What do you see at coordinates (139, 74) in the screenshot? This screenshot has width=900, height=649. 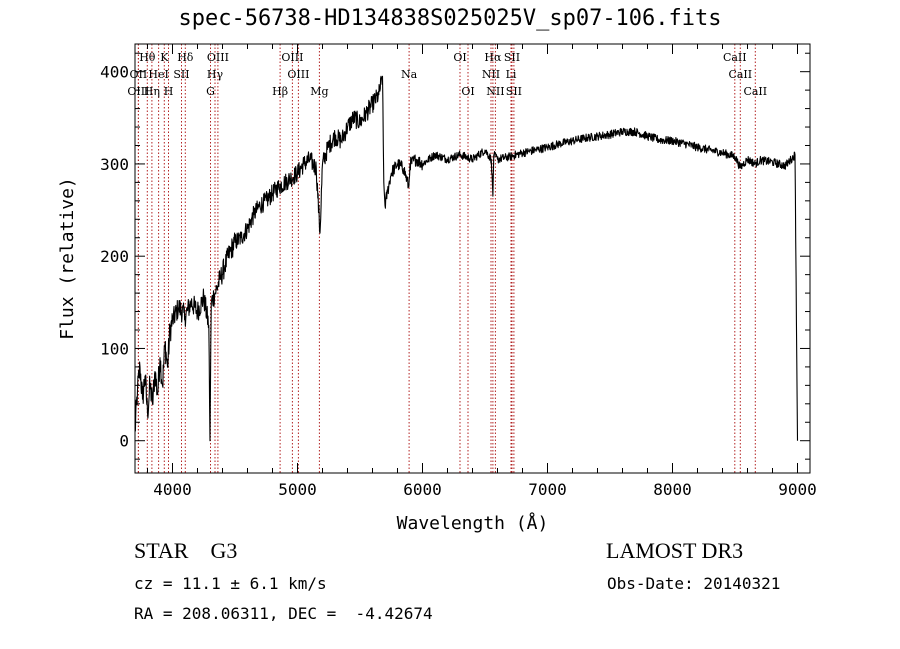 I see `line-label: OII` at bounding box center [139, 74].